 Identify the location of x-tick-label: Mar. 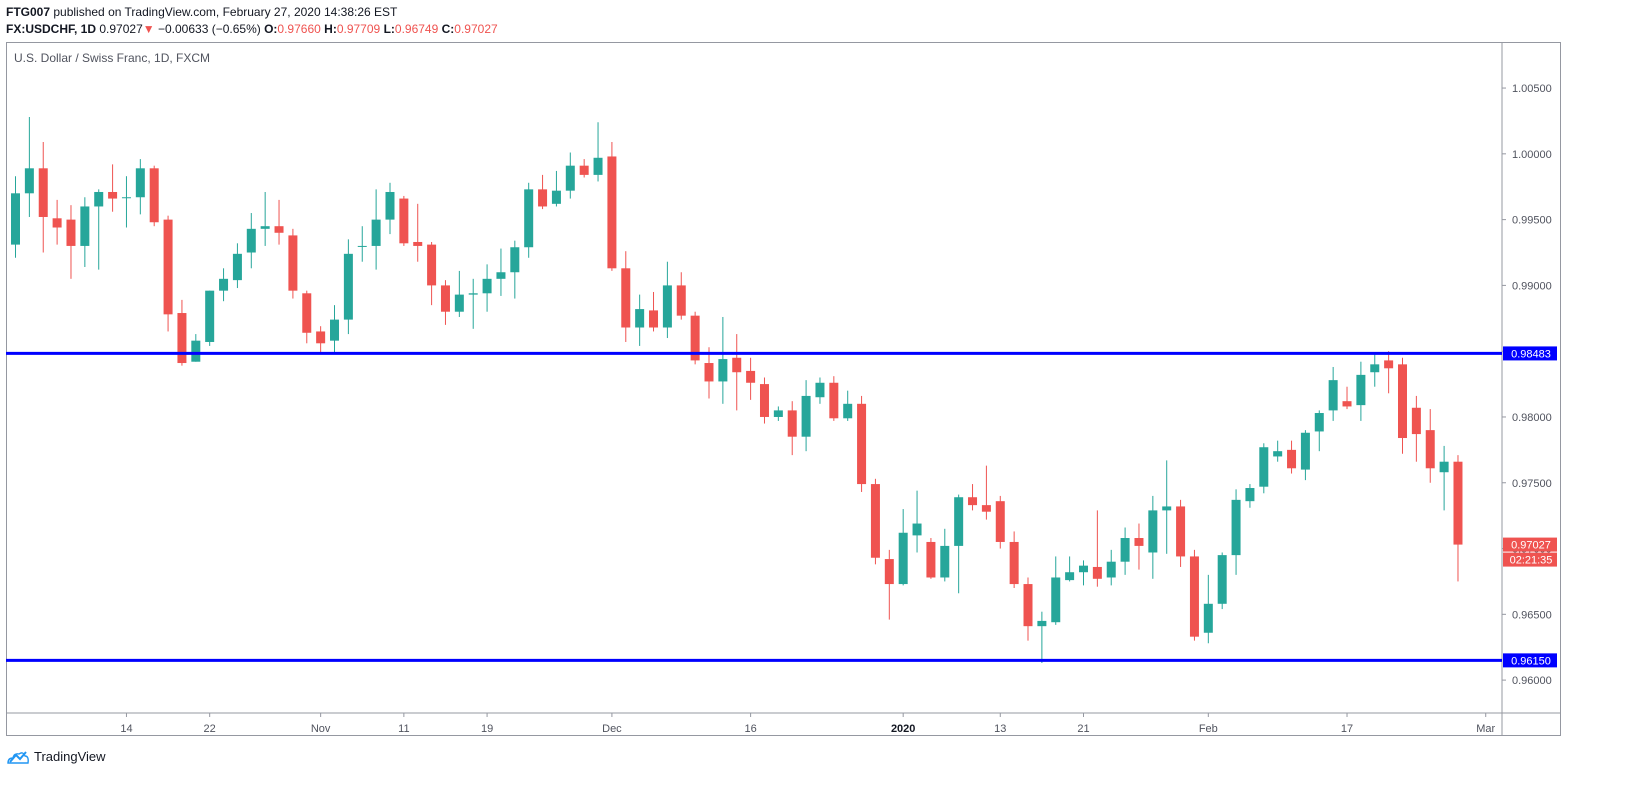
(1485, 729).